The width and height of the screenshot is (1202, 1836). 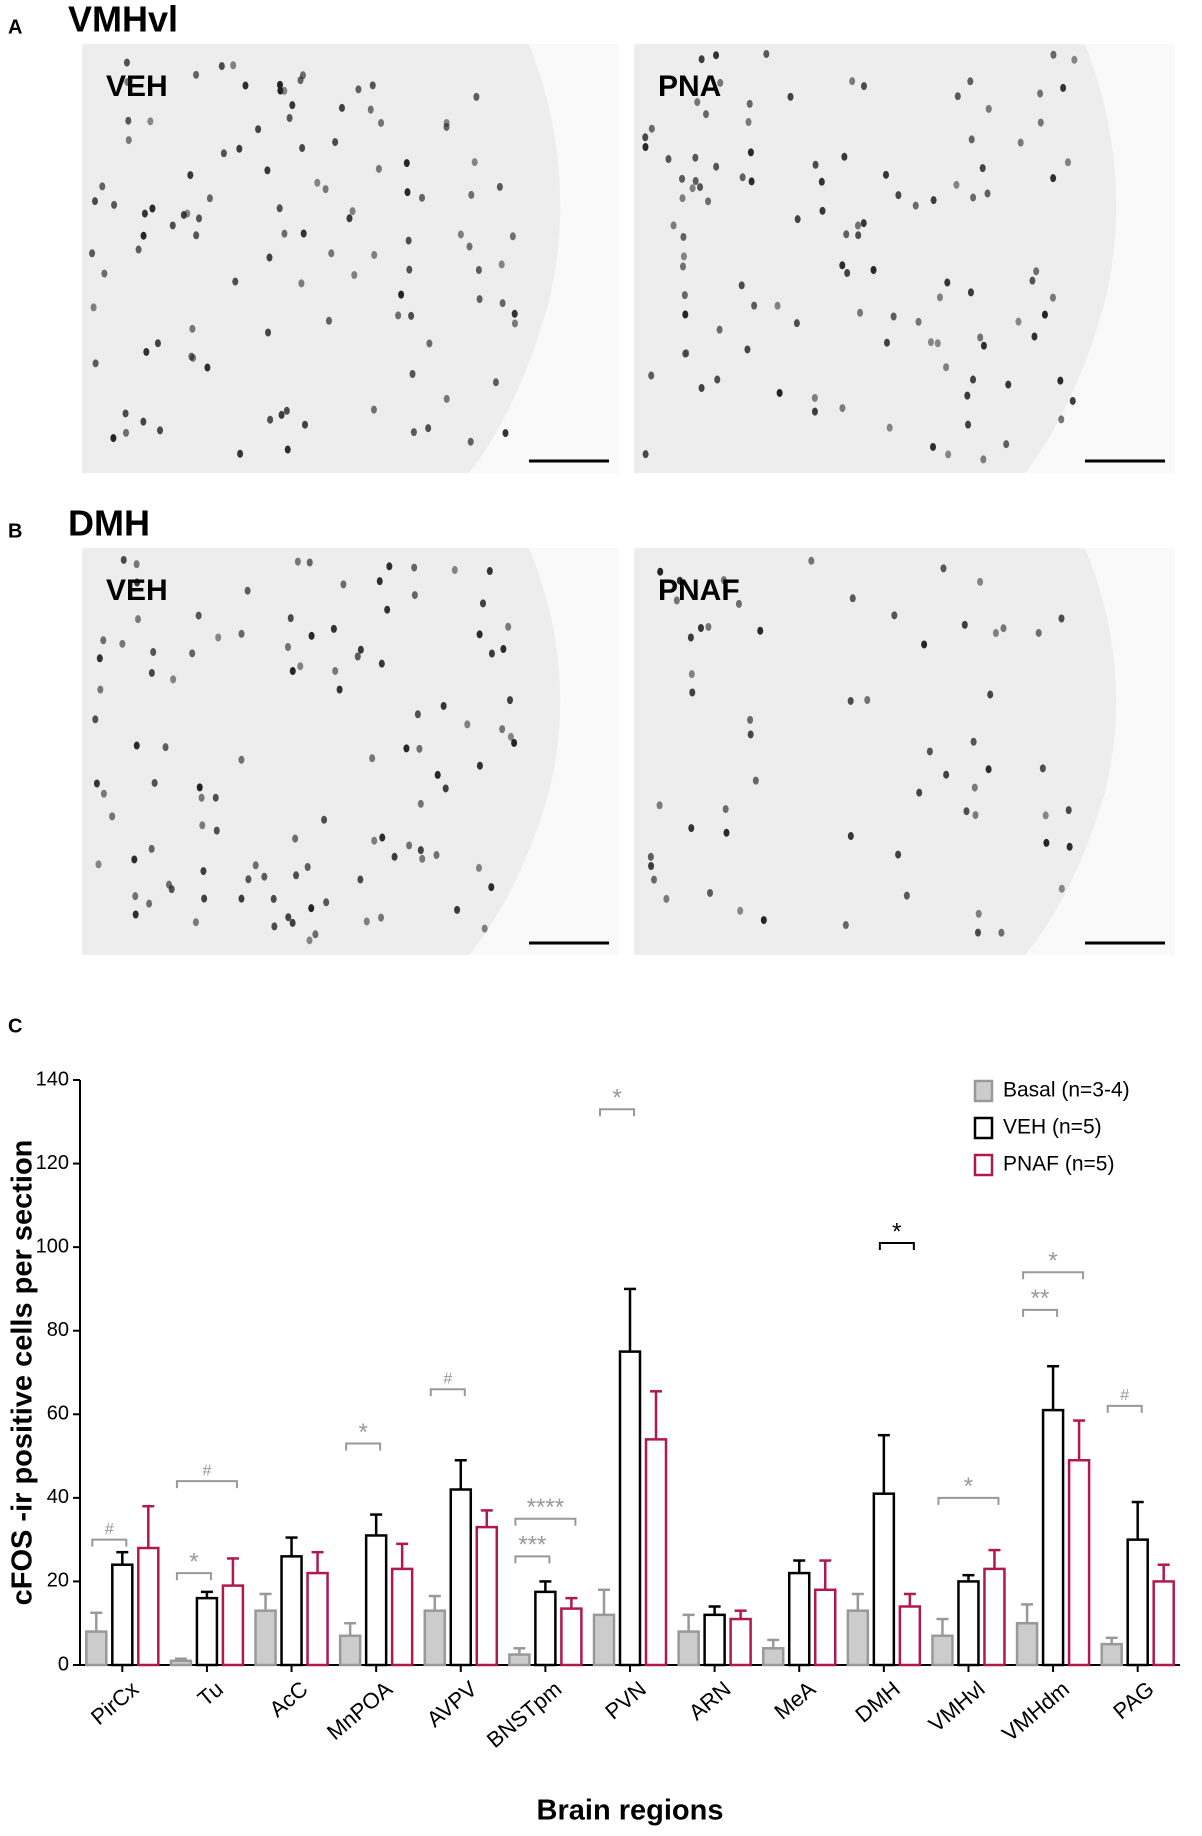 What do you see at coordinates (699, 590) in the screenshot?
I see `image-label: PNAF` at bounding box center [699, 590].